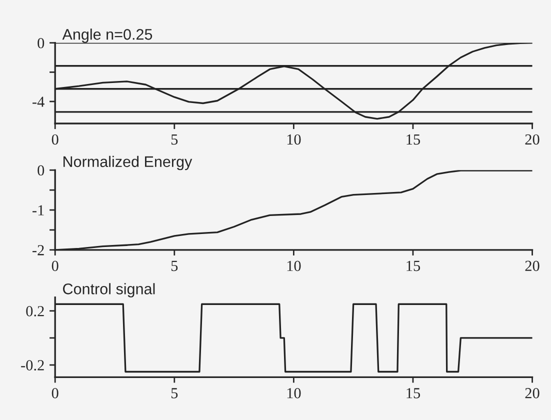 This screenshot has width=551, height=420. What do you see at coordinates (32, 365) in the screenshot?
I see `y-tick-label: -0.2` at bounding box center [32, 365].